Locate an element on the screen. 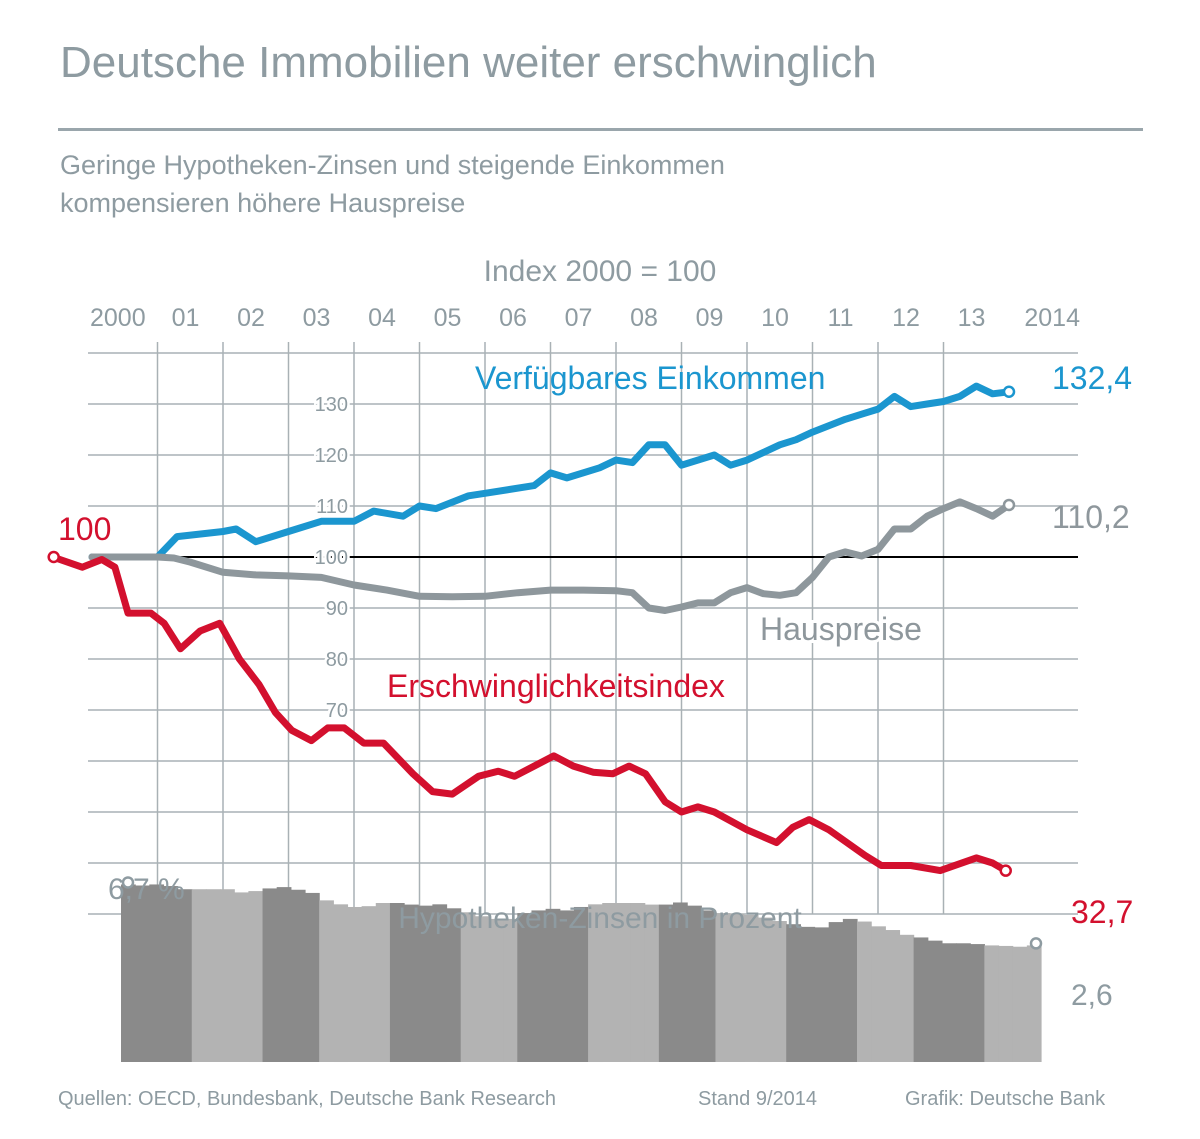  page-title: Deutsche Immobilien weiter erschwinglich is located at coordinates (468, 62).